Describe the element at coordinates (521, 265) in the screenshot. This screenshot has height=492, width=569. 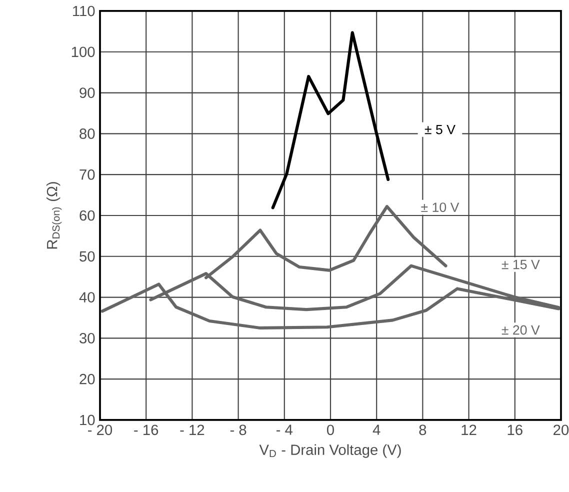
I see `series-label: ± 15 V` at that location.